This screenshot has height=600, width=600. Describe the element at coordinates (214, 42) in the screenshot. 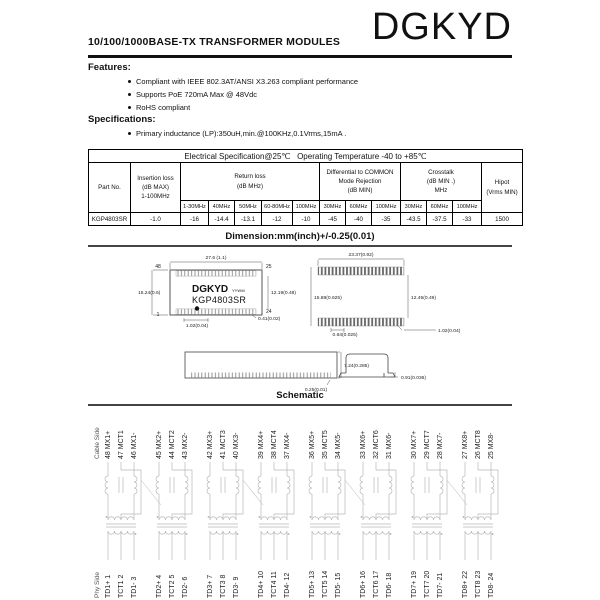

I see `page-title: 10/100/1000BASE-TX TRANSFORMER MODULES` at that location.